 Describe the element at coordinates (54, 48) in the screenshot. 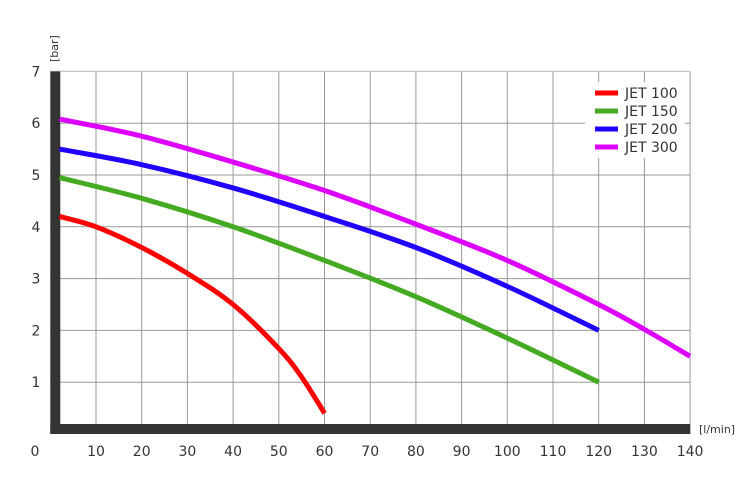

I see `y-axis-label: [bar]` at that location.